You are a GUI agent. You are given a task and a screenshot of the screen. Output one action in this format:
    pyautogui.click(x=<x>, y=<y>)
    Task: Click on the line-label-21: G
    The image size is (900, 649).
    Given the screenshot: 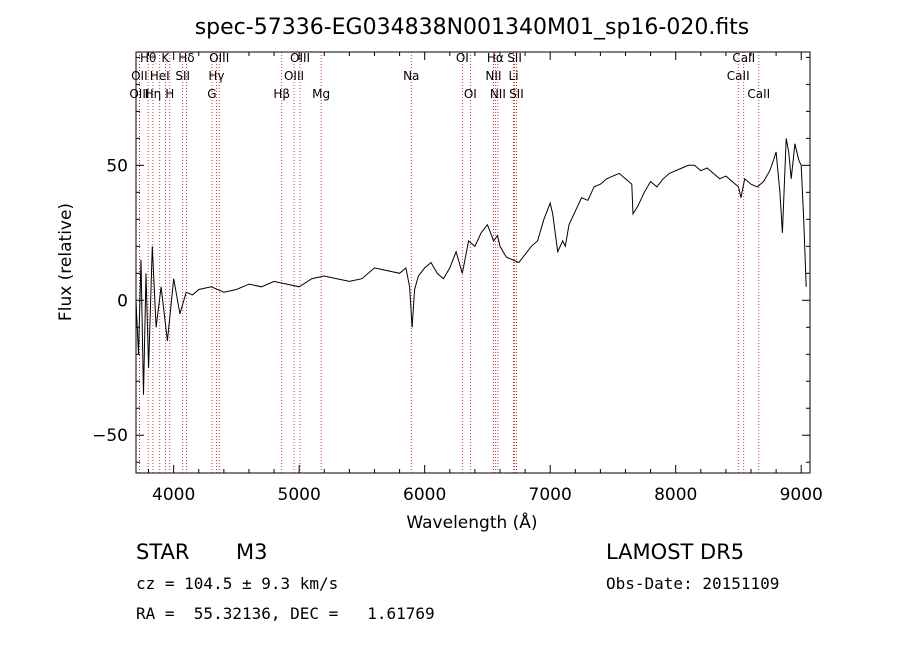 What is the action you would take?
    pyautogui.click(x=211, y=94)
    